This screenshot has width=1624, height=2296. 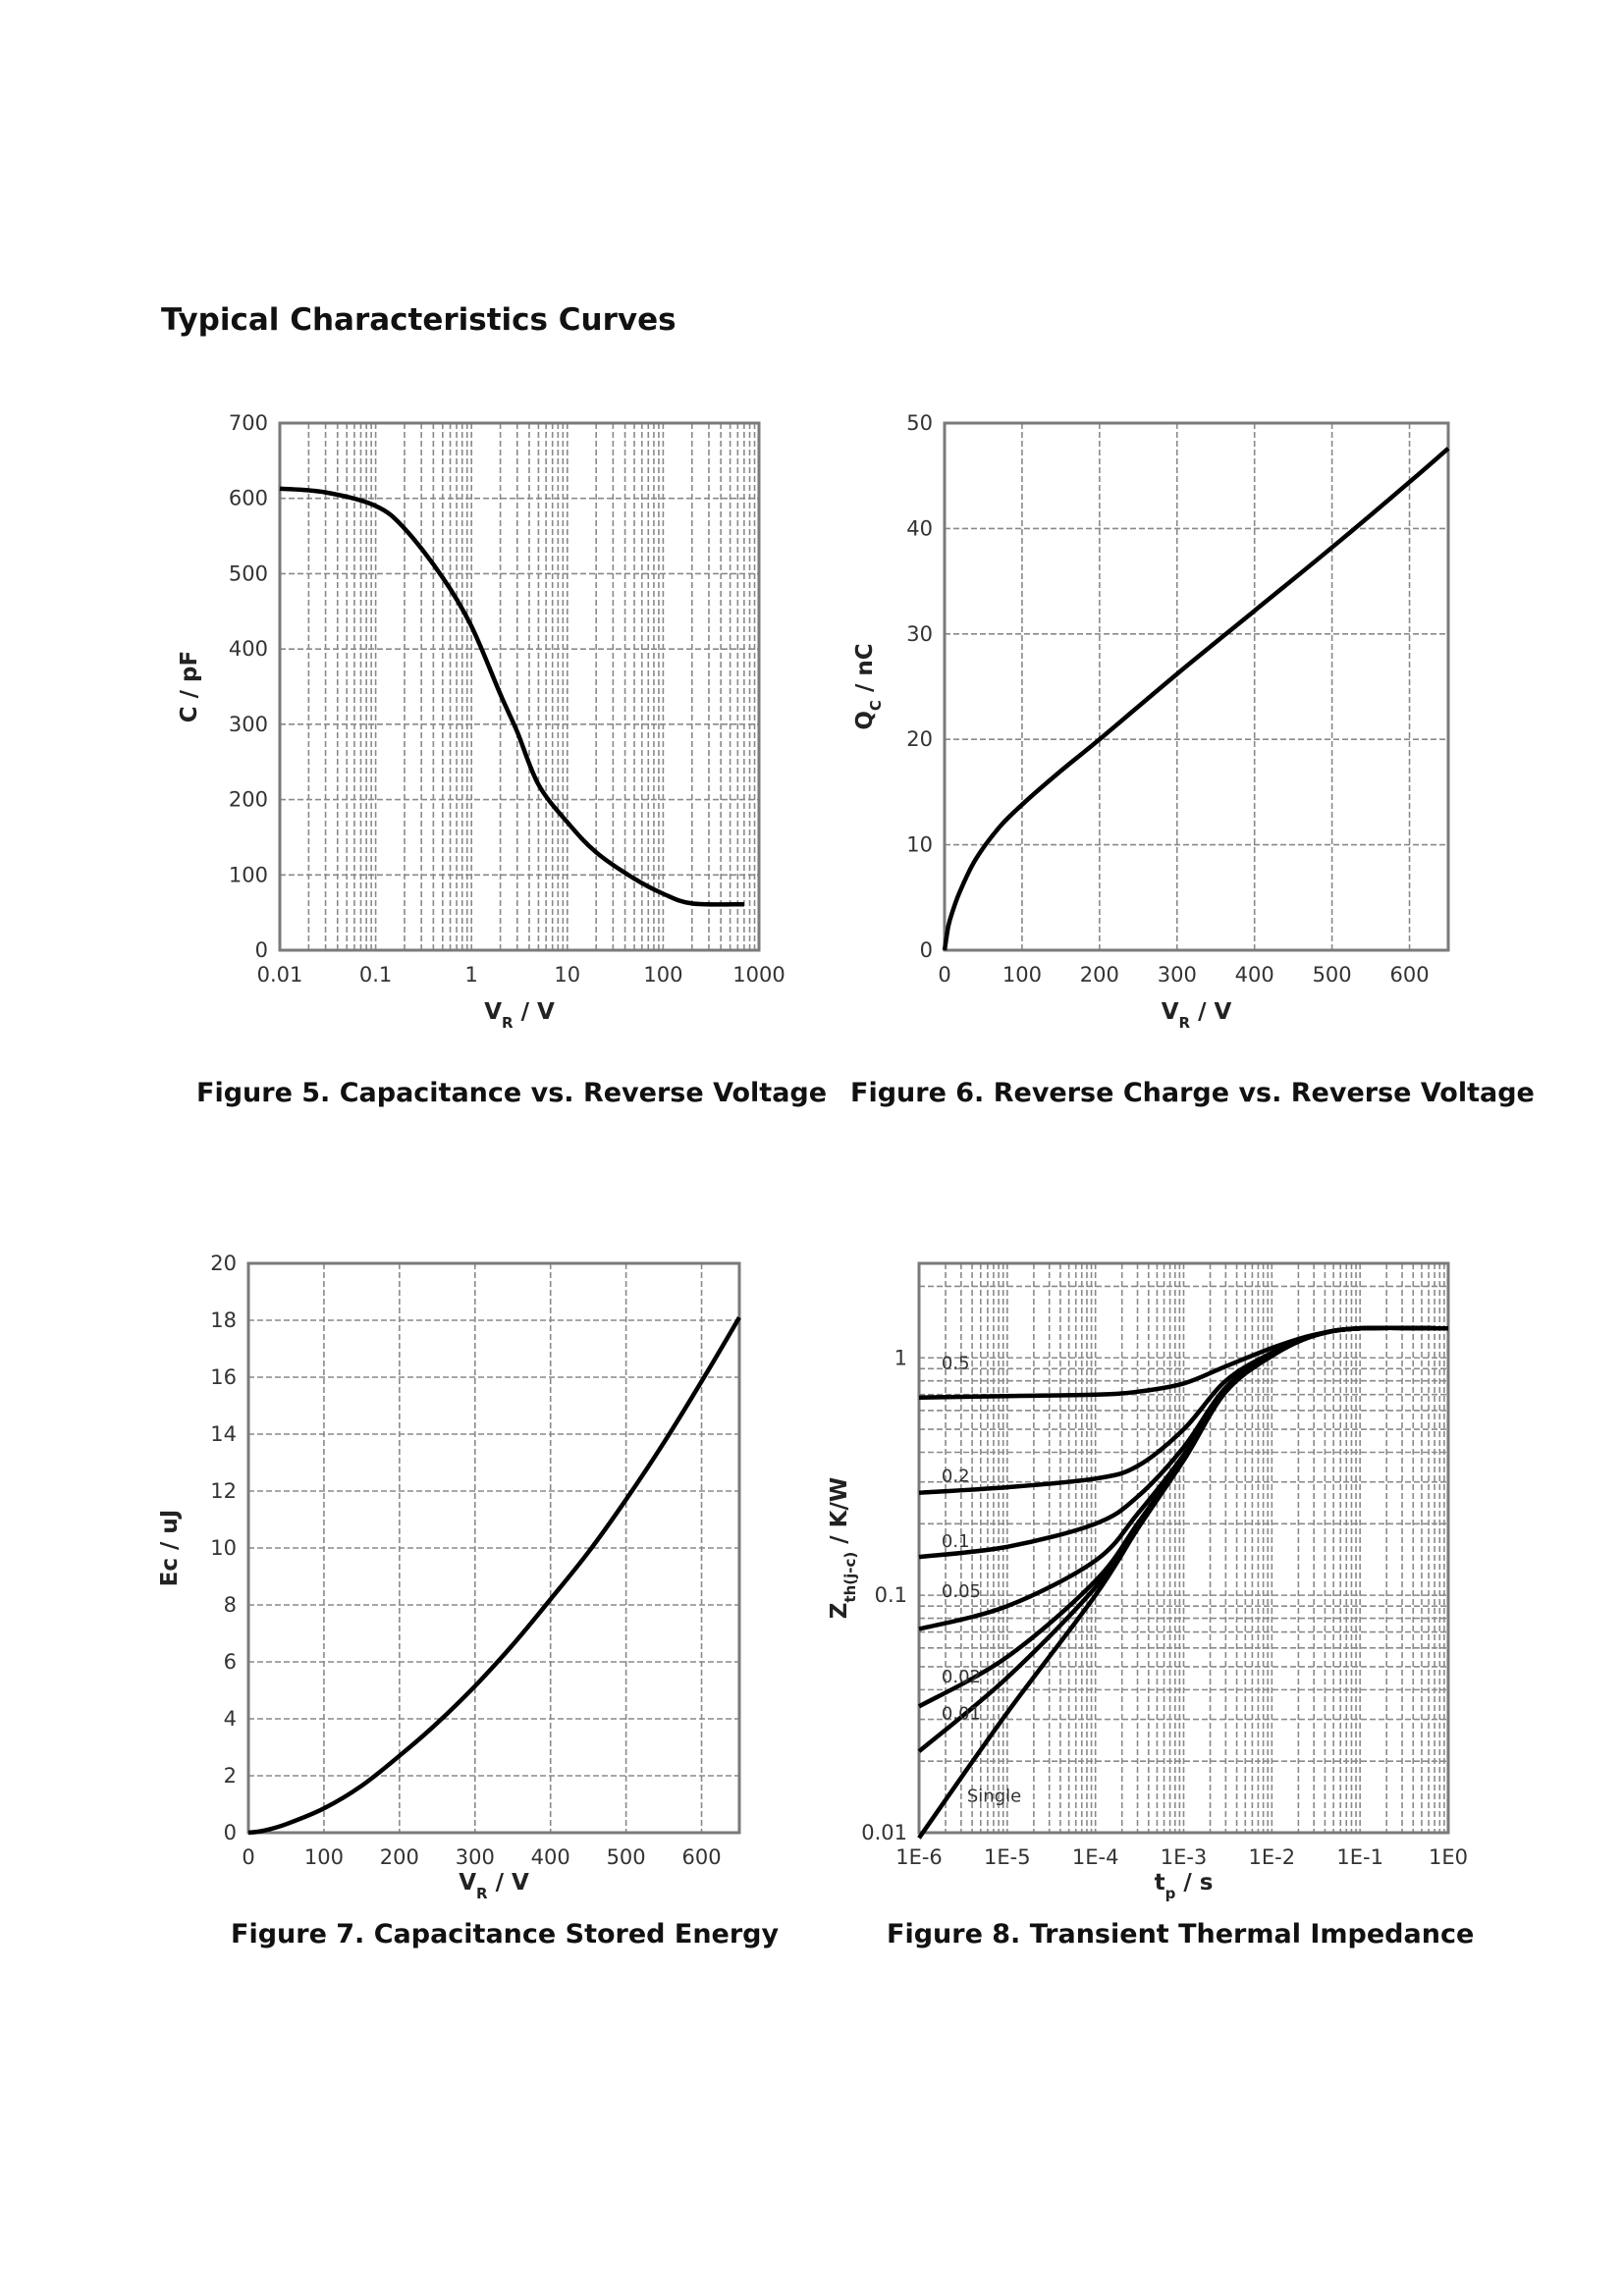 What do you see at coordinates (1184, 1886) in the screenshot?
I see `x-axis-label: tp / s` at bounding box center [1184, 1886].